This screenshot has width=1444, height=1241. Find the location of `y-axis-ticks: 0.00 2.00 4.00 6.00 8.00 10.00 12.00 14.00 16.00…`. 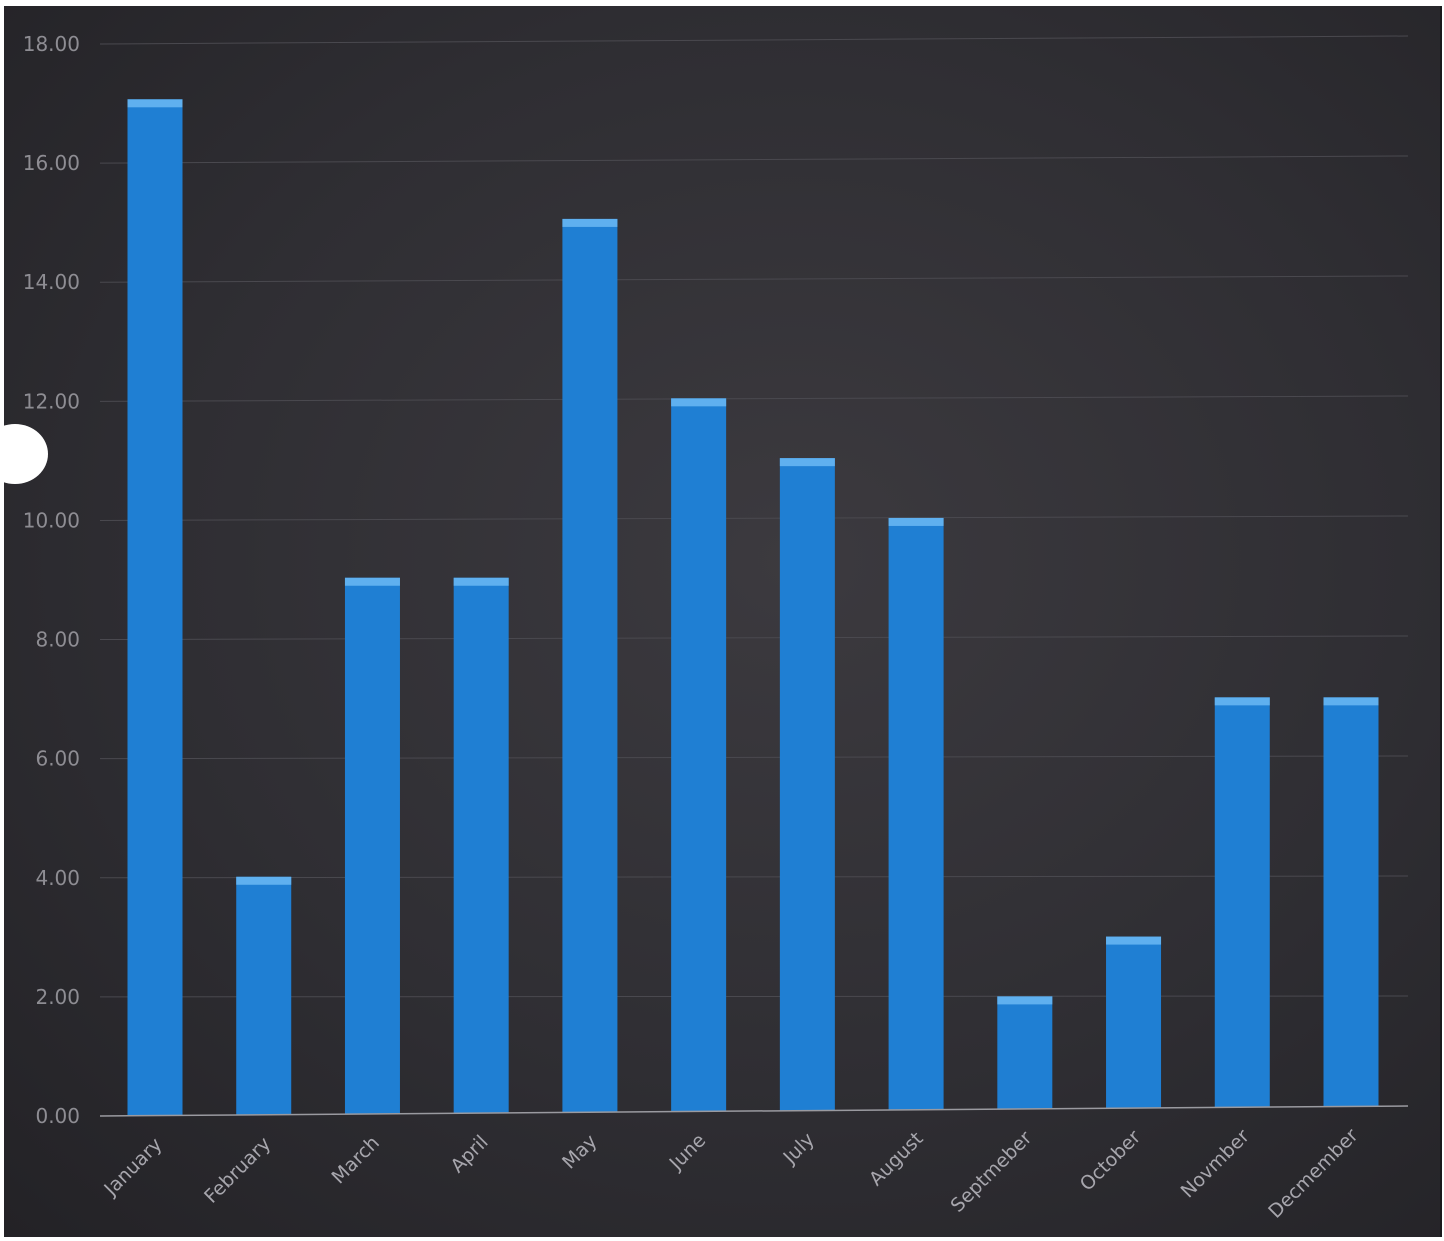

y-axis-ticks: 0.00 2.00 4.00 6.00 8.00 10.00 12.00 14.00 16.00… is located at coordinates (51, 580).